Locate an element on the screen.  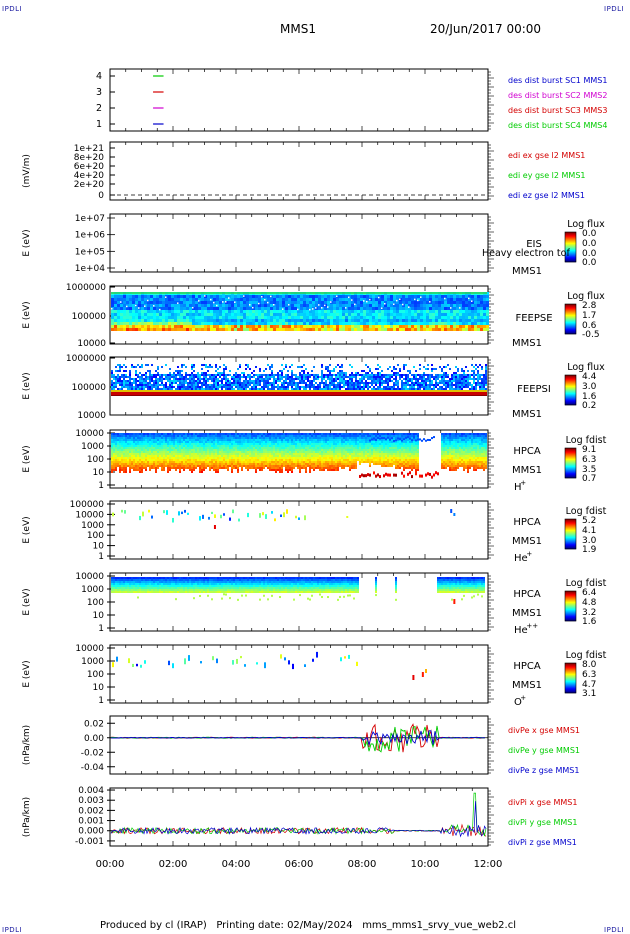
panel-hpca-h-colorbar-border is located at coordinates (570, 463).